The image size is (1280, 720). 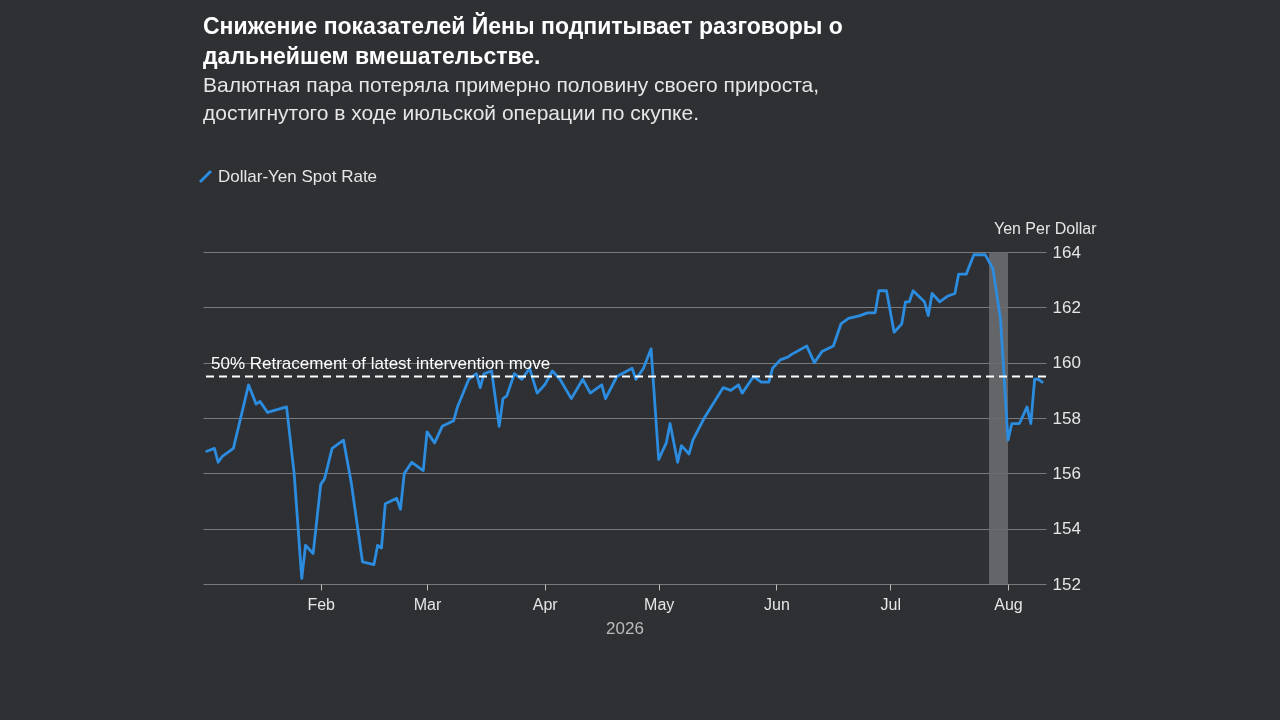 I want to click on y-axis-title: Yen Per Dollar, so click(x=1045, y=228).